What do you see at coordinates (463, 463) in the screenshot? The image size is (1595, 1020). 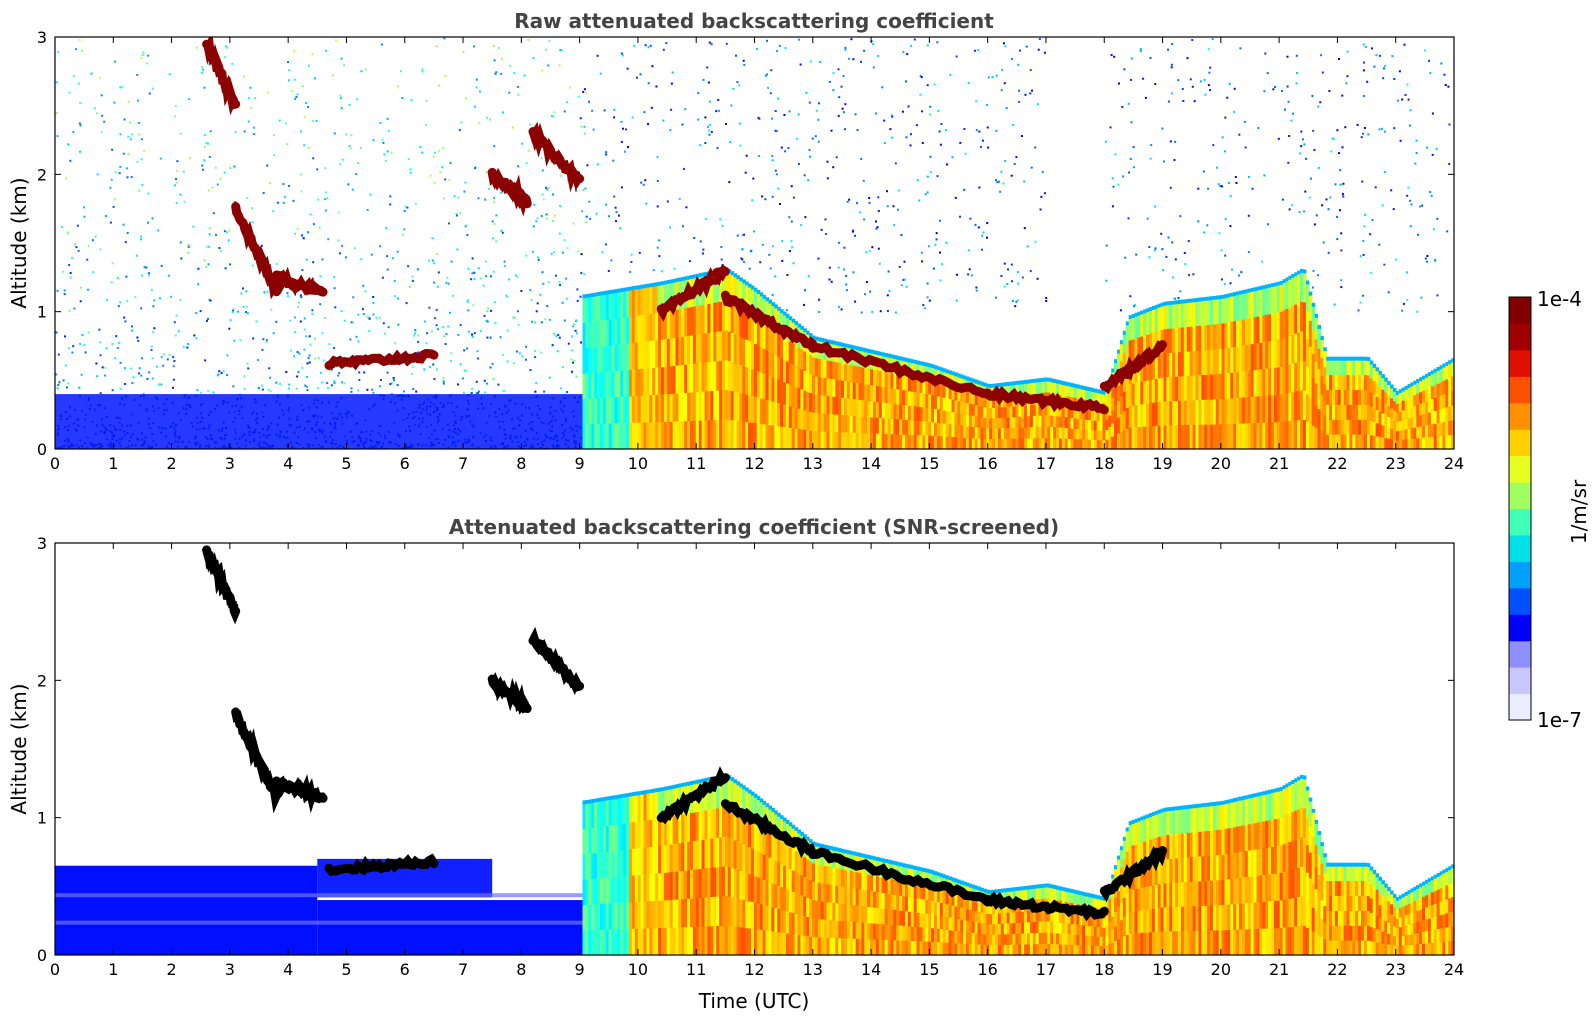 I see `x-tick-label: 7` at bounding box center [463, 463].